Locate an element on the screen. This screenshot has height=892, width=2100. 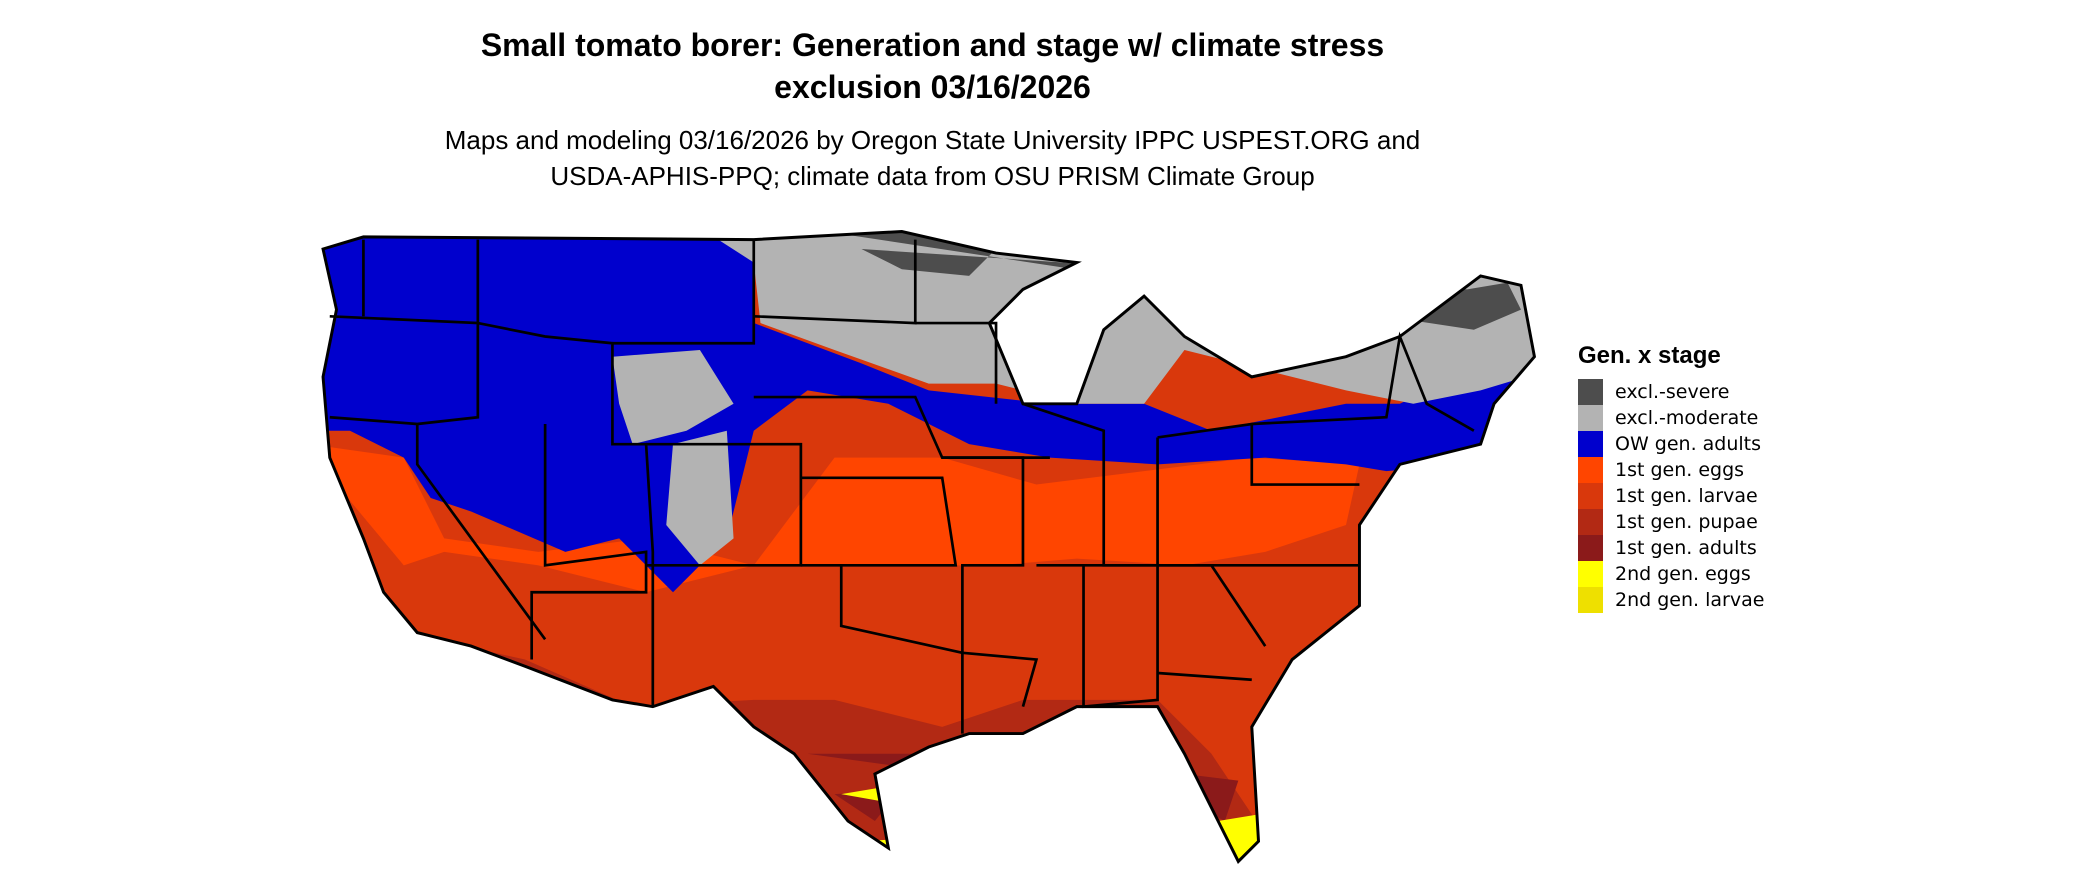
legend-item: excl.-moderate is located at coordinates (1671, 418).